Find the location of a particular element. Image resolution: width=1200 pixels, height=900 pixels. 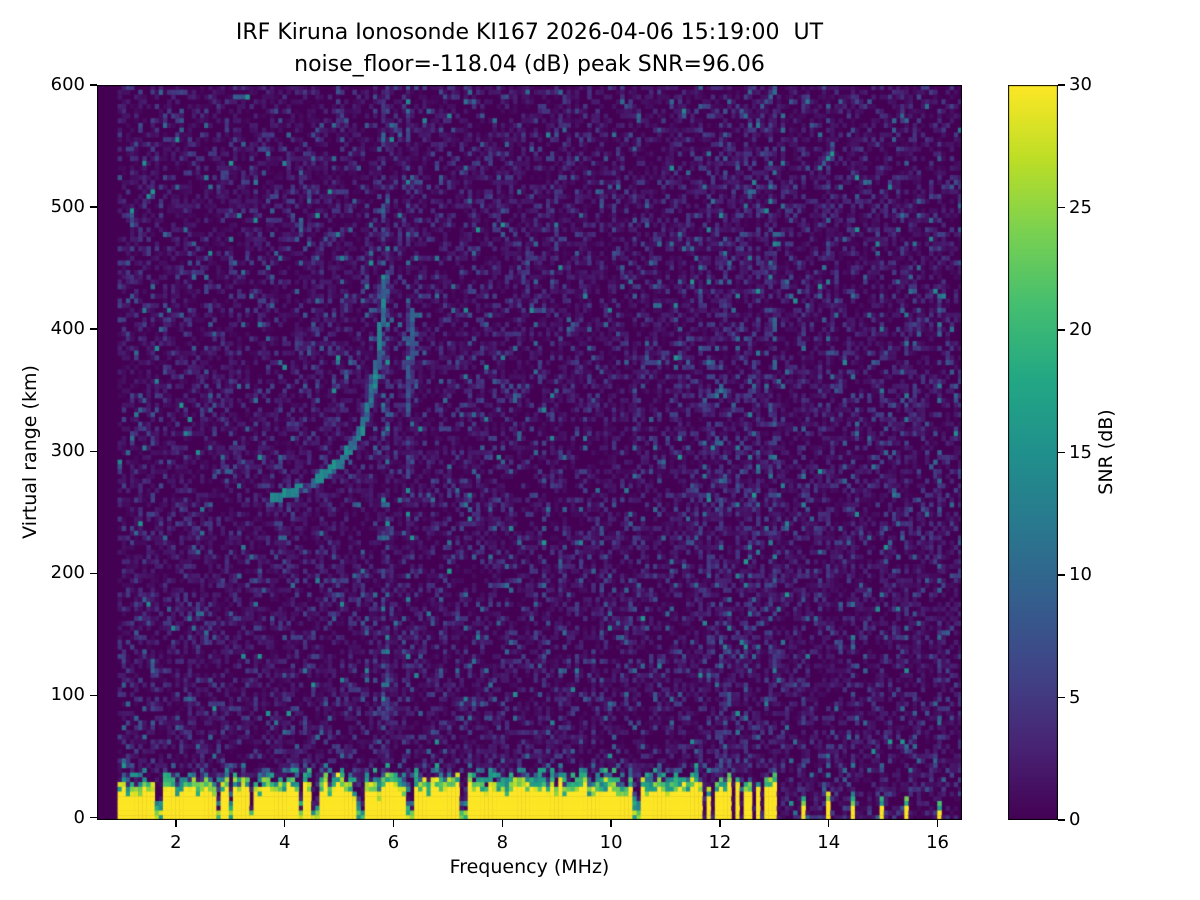

x-tick-label: 2 is located at coordinates (176, 842).